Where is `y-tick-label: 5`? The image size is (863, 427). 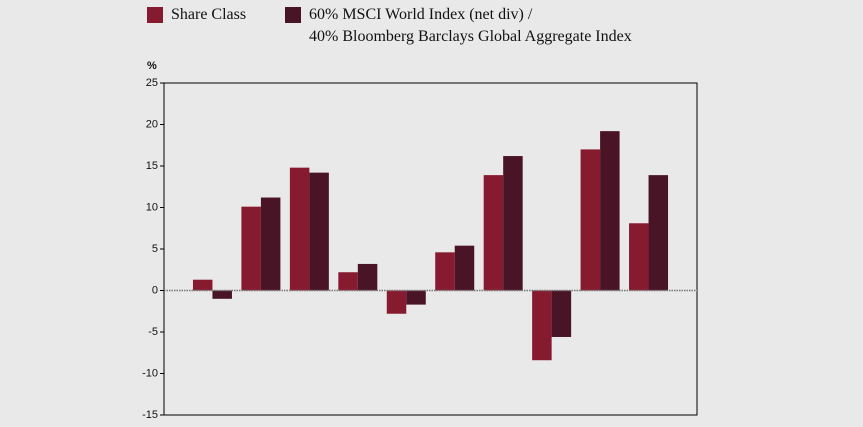 y-tick-label: 5 is located at coordinates (155, 249).